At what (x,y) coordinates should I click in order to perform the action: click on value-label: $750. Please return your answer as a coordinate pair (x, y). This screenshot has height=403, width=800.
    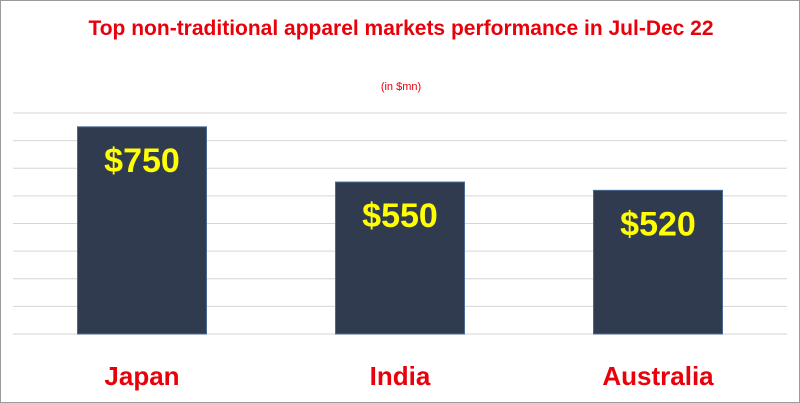
    Looking at the image, I should click on (142, 161).